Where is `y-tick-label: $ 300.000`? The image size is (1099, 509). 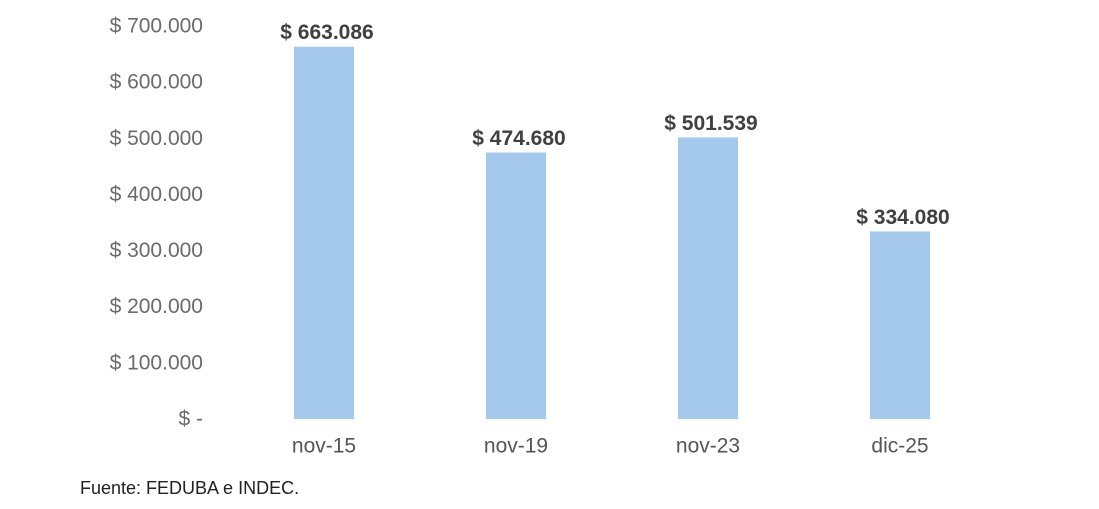
y-tick-label: $ 300.000 is located at coordinates (156, 250).